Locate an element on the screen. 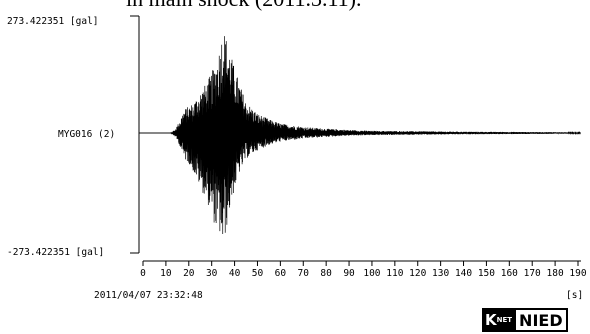 This screenshot has height=334, width=590. x-tick-label: 50 is located at coordinates (258, 273).